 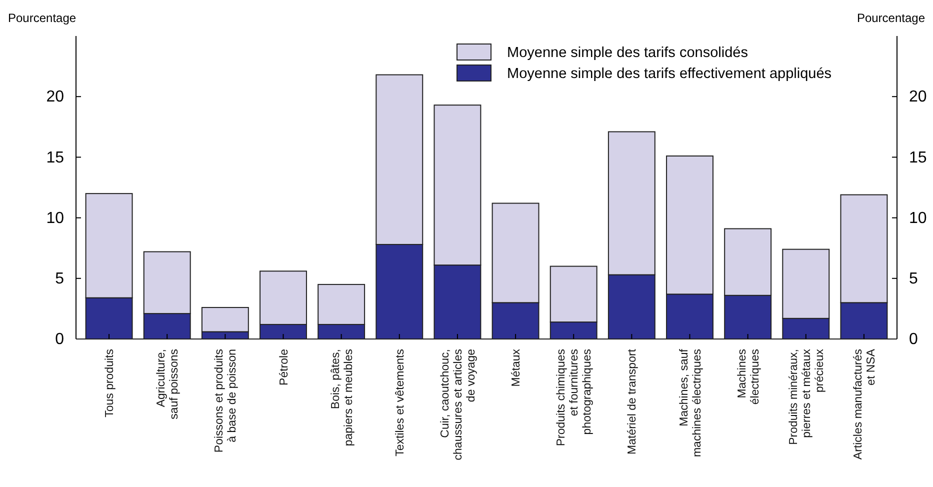 I want to click on x-tick-label: Articles manufacturés et NSA, so click(x=865, y=404).